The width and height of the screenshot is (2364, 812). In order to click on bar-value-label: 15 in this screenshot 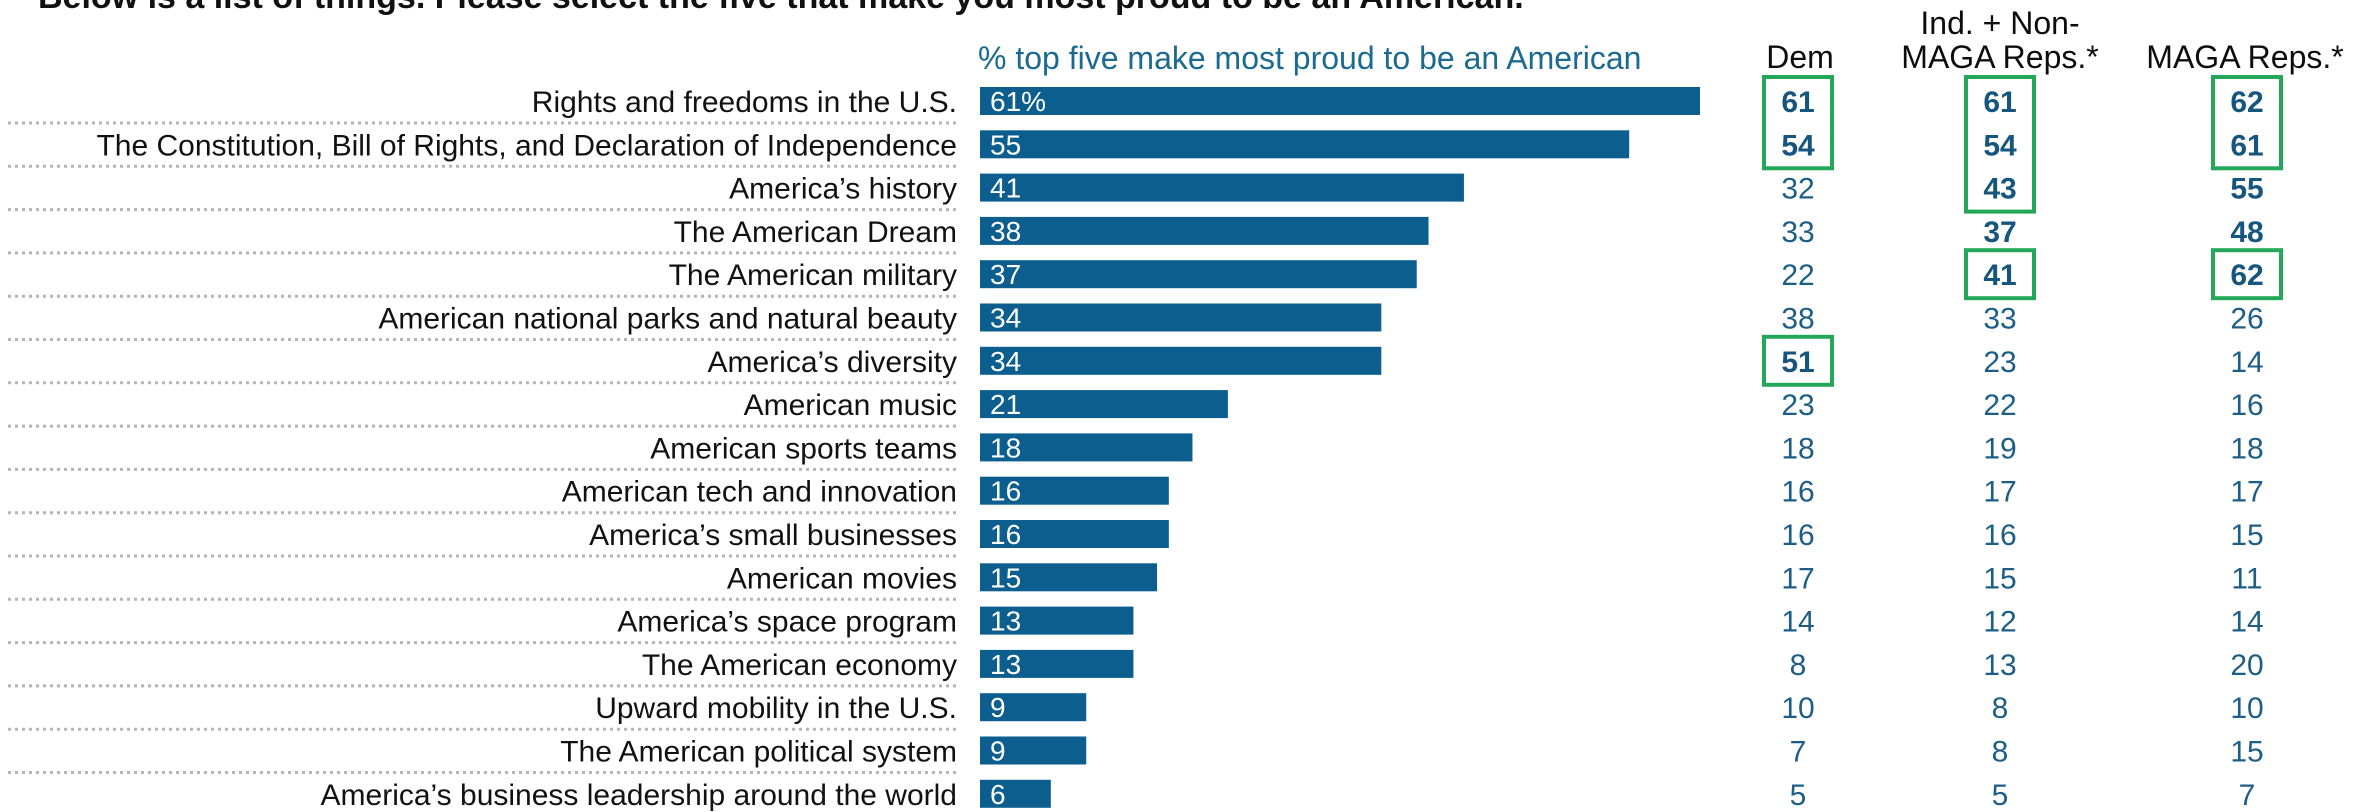, I will do `click(1005, 577)`.